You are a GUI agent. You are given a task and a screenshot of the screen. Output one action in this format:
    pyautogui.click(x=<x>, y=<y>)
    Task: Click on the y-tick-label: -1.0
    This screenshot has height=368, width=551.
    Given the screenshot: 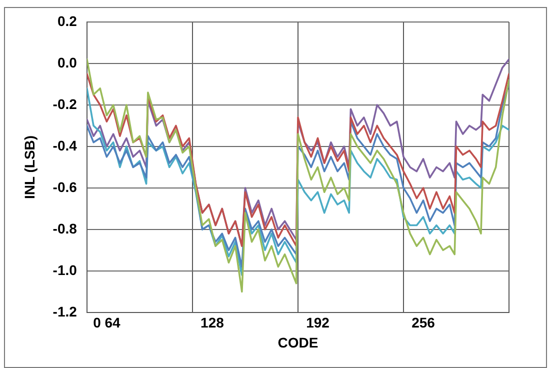 What is the action you would take?
    pyautogui.click(x=65, y=270)
    